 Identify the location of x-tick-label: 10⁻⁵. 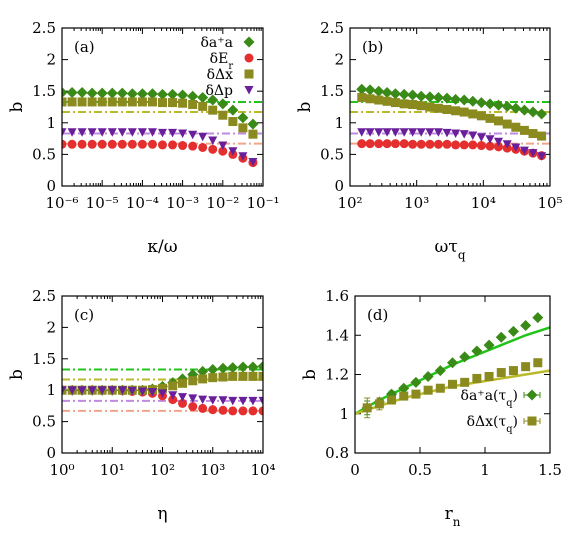
(102, 203).